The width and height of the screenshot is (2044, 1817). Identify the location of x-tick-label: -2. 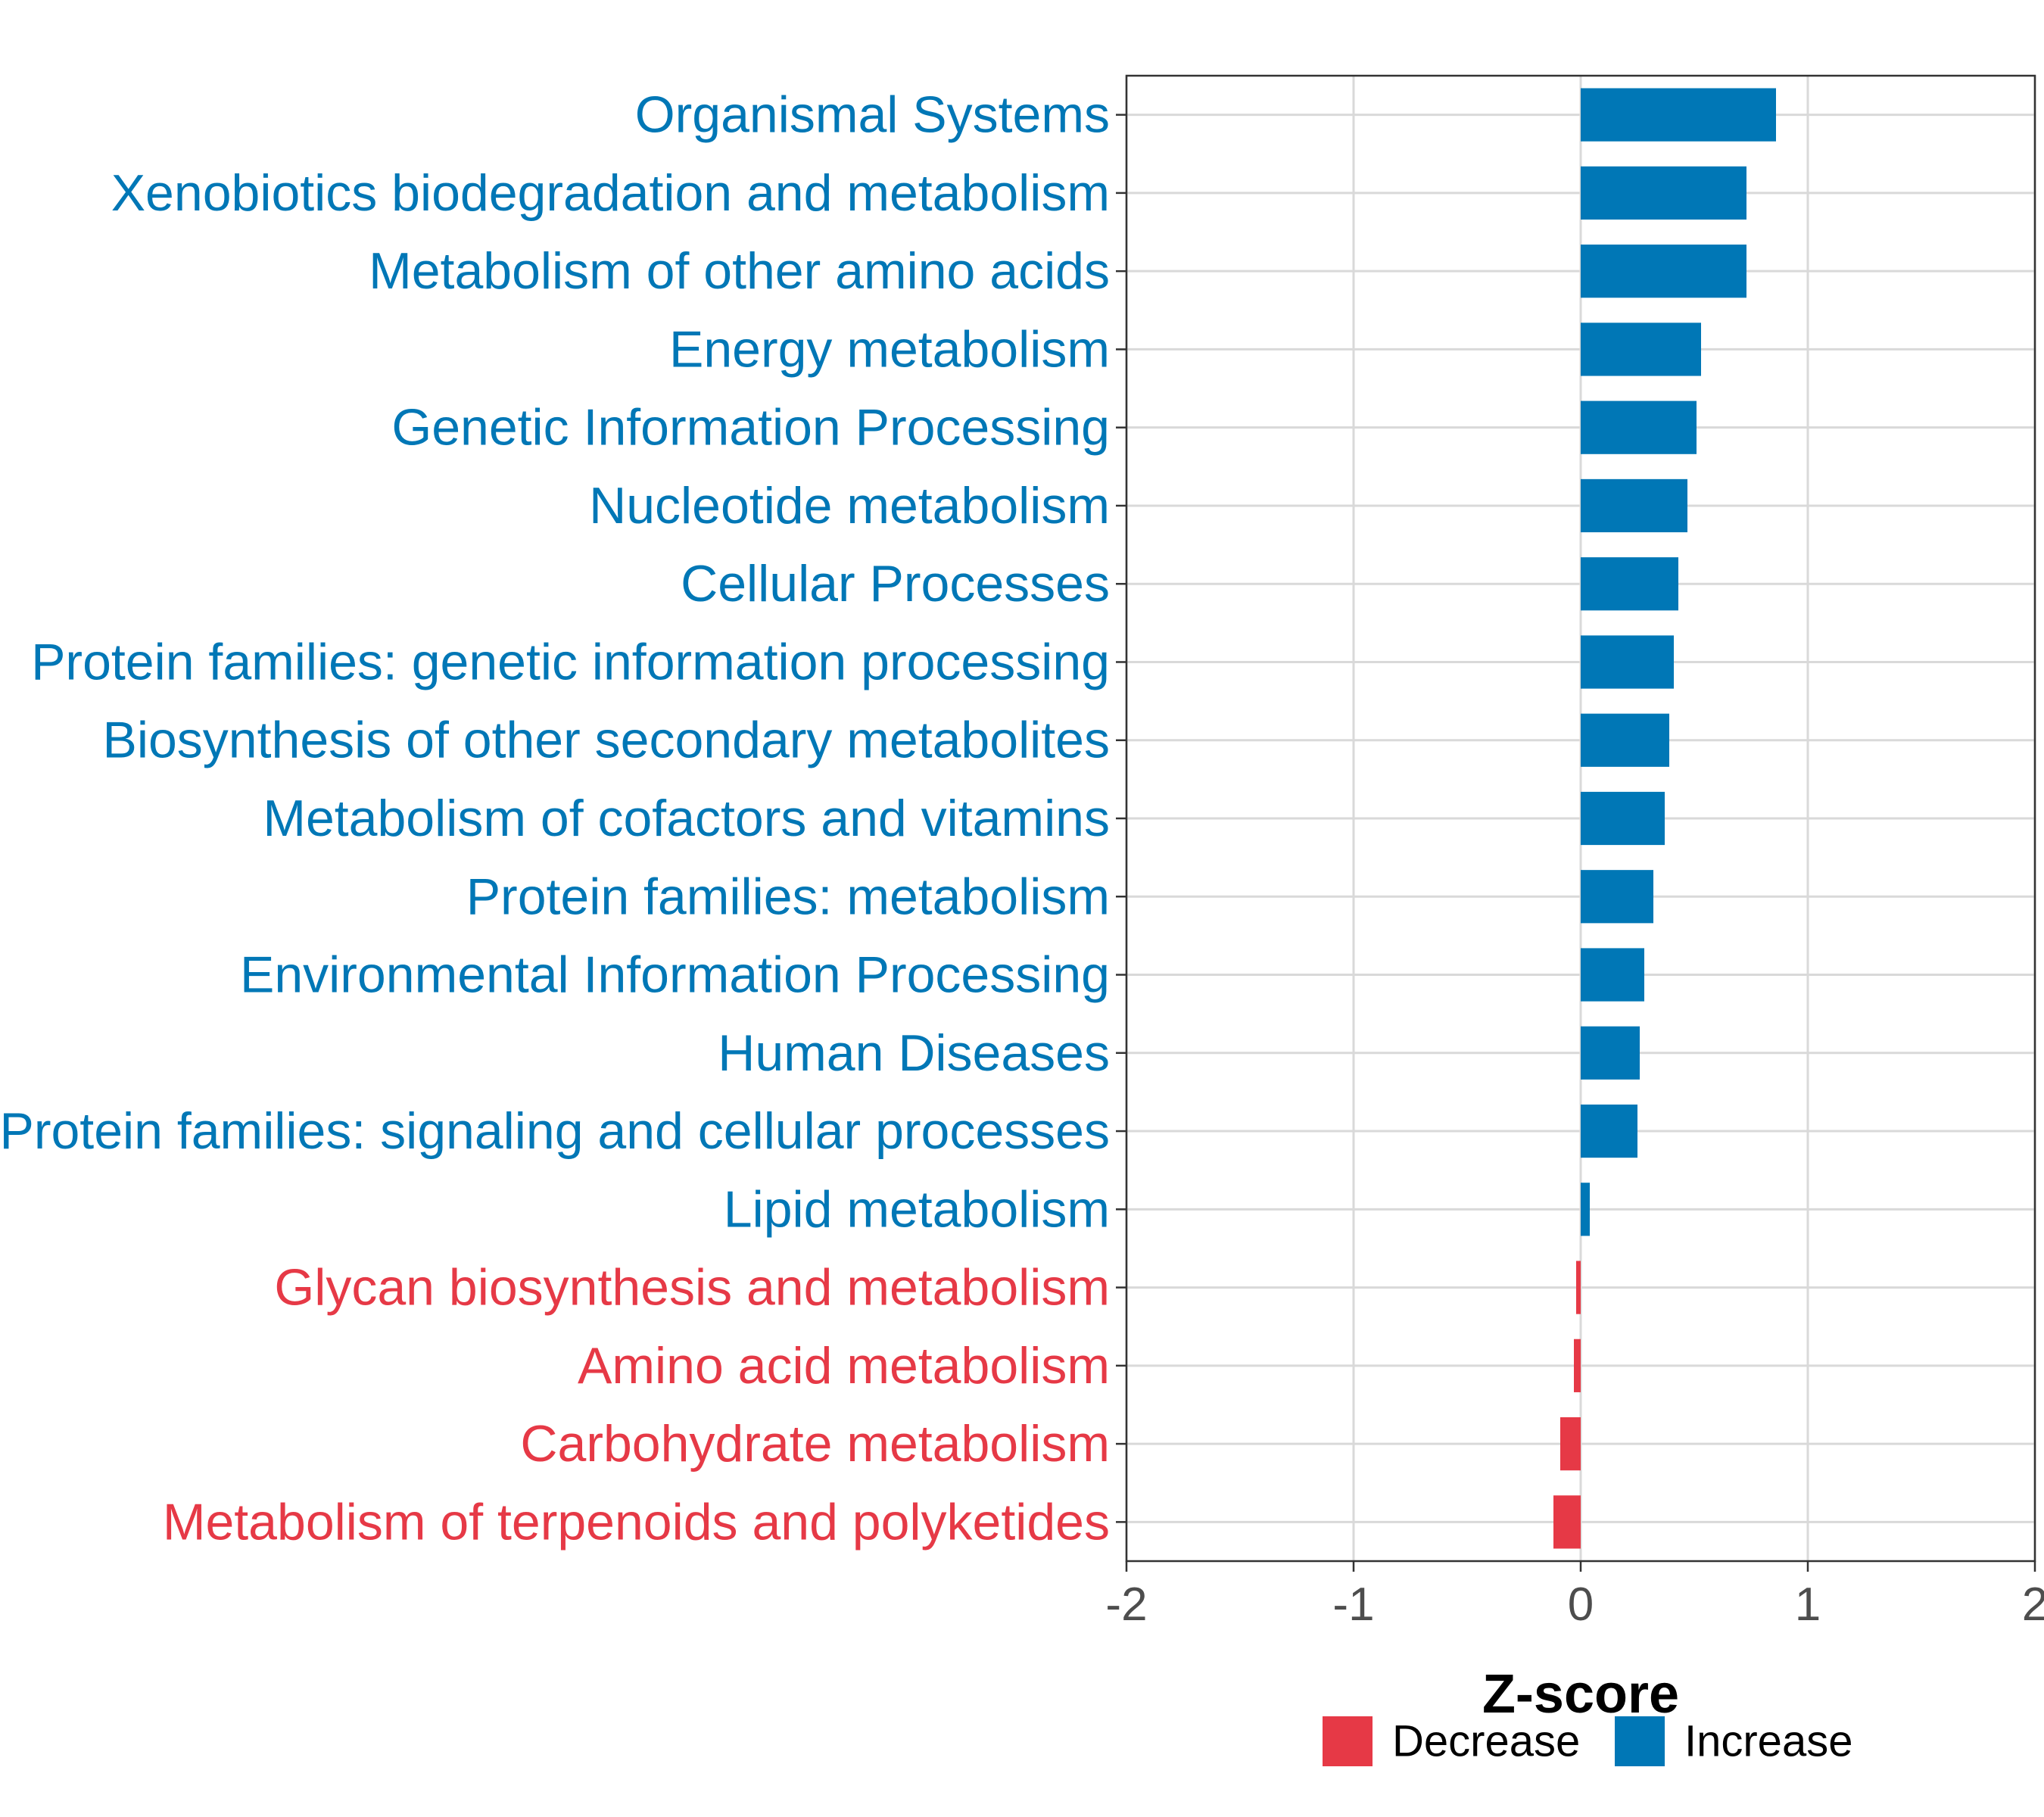
(1126, 1605).